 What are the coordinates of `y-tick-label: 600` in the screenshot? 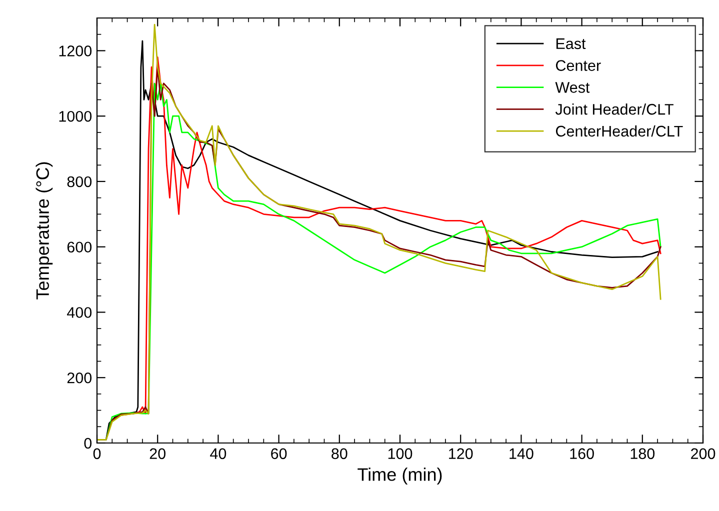 It's located at (79, 247).